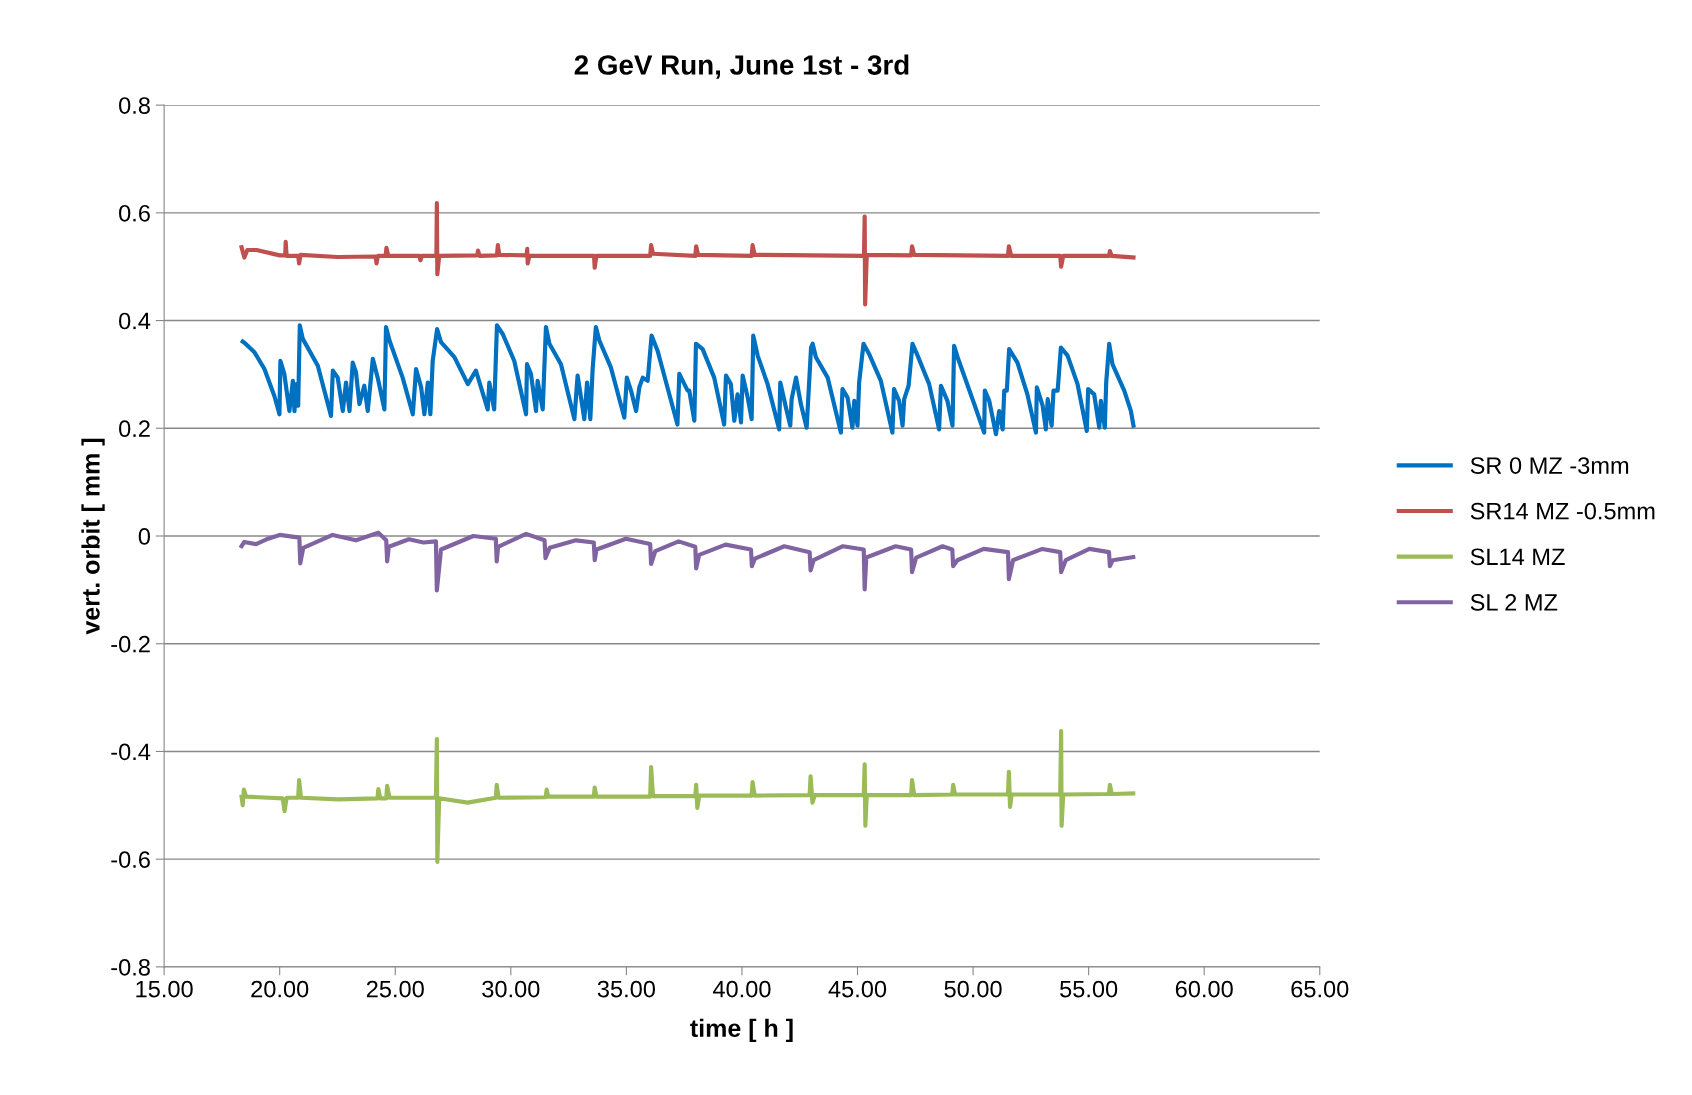  Describe the element at coordinates (1204, 989) in the screenshot. I see `x-tick-label: 60.00` at that location.